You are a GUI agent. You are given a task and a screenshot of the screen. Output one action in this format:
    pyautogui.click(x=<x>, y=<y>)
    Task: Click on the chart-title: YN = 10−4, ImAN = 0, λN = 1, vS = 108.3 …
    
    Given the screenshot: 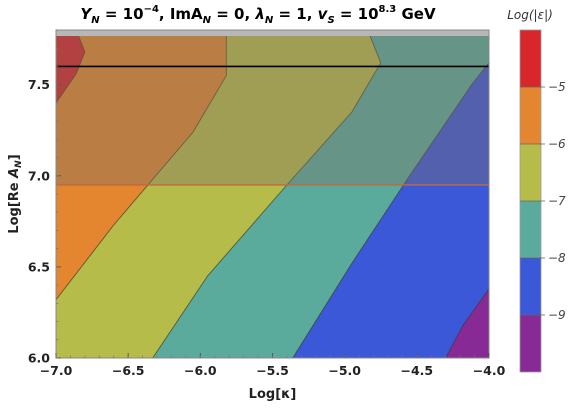 What is the action you would take?
    pyautogui.click(x=258, y=15)
    